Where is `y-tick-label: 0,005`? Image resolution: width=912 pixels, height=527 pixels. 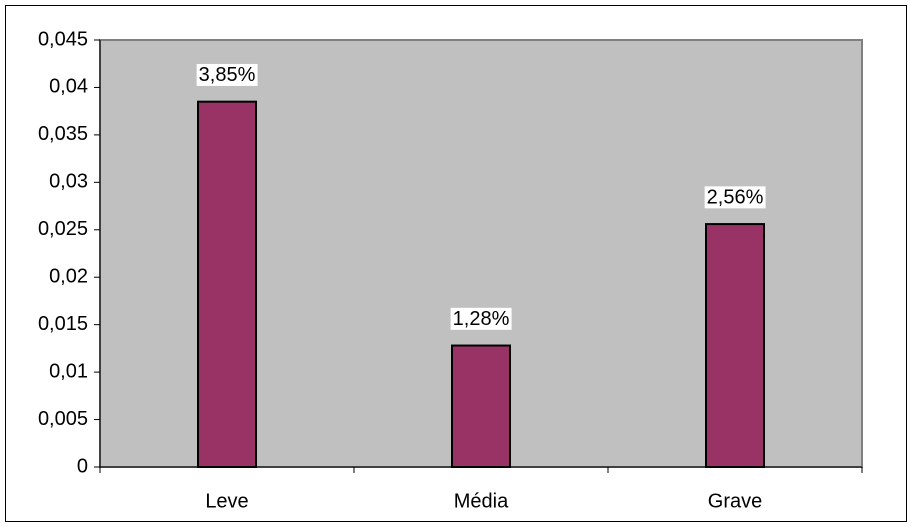 y-tick-label: 0,005 is located at coordinates (63, 419).